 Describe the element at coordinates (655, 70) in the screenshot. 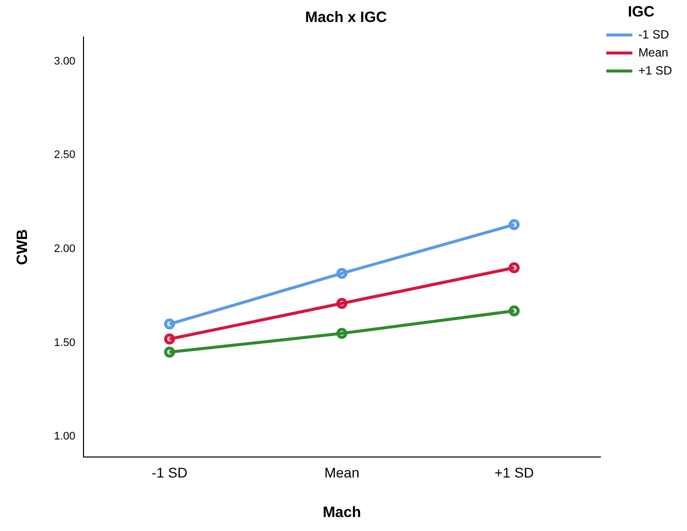

I see `legend-label: +1 SD` at that location.